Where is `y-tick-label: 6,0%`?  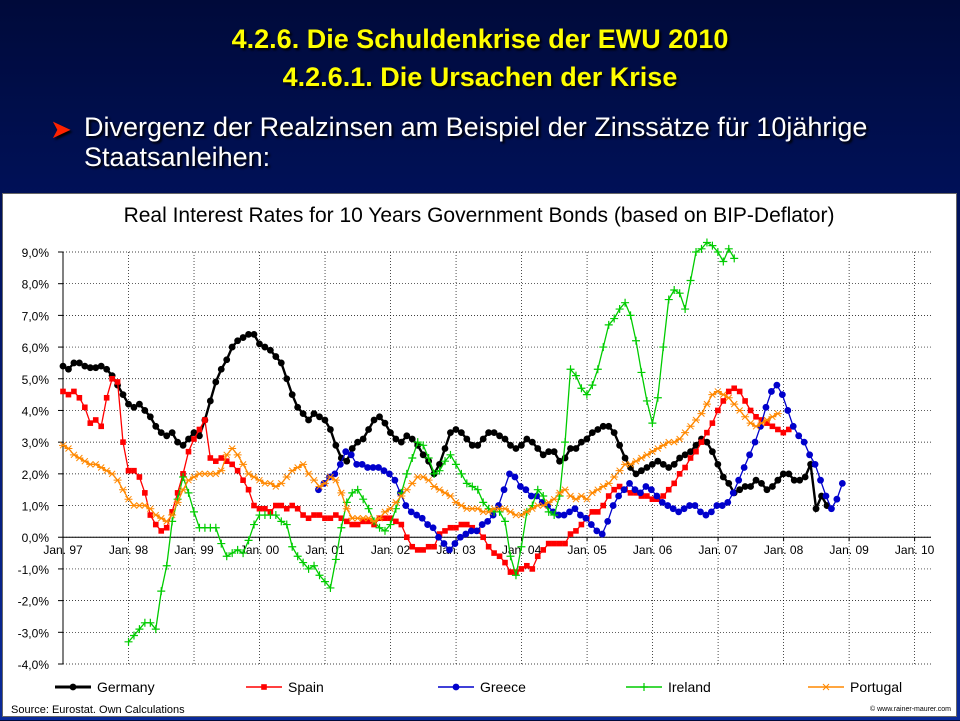 y-tick-label: 6,0% is located at coordinates (36, 348).